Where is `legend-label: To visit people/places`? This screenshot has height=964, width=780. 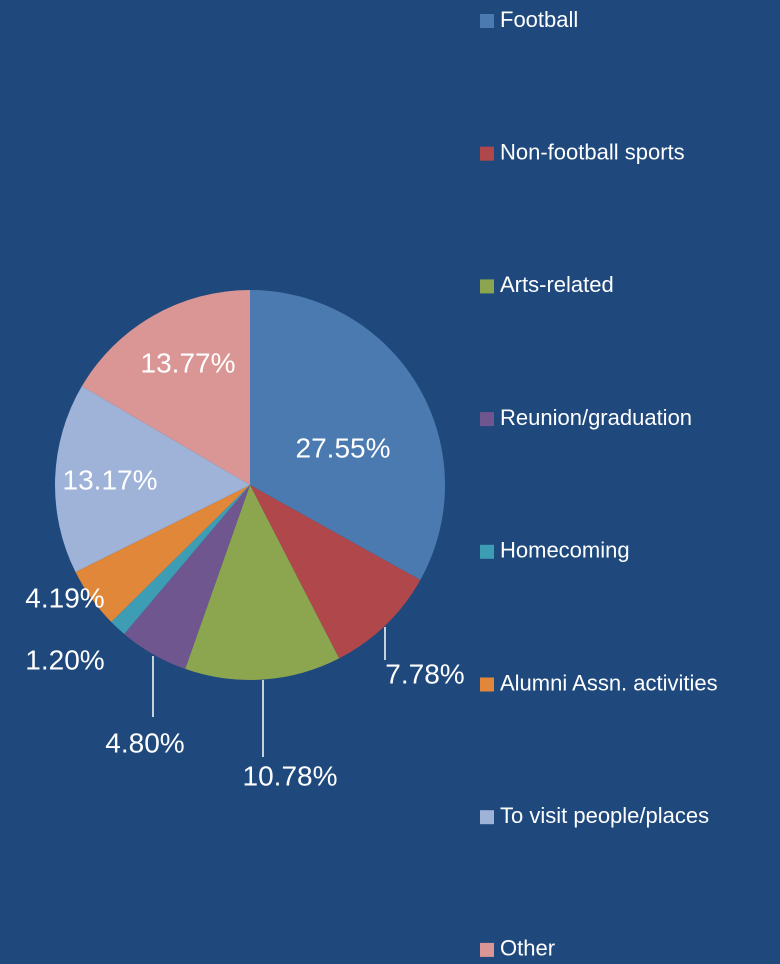 legend-label: To visit people/places is located at coordinates (604, 815).